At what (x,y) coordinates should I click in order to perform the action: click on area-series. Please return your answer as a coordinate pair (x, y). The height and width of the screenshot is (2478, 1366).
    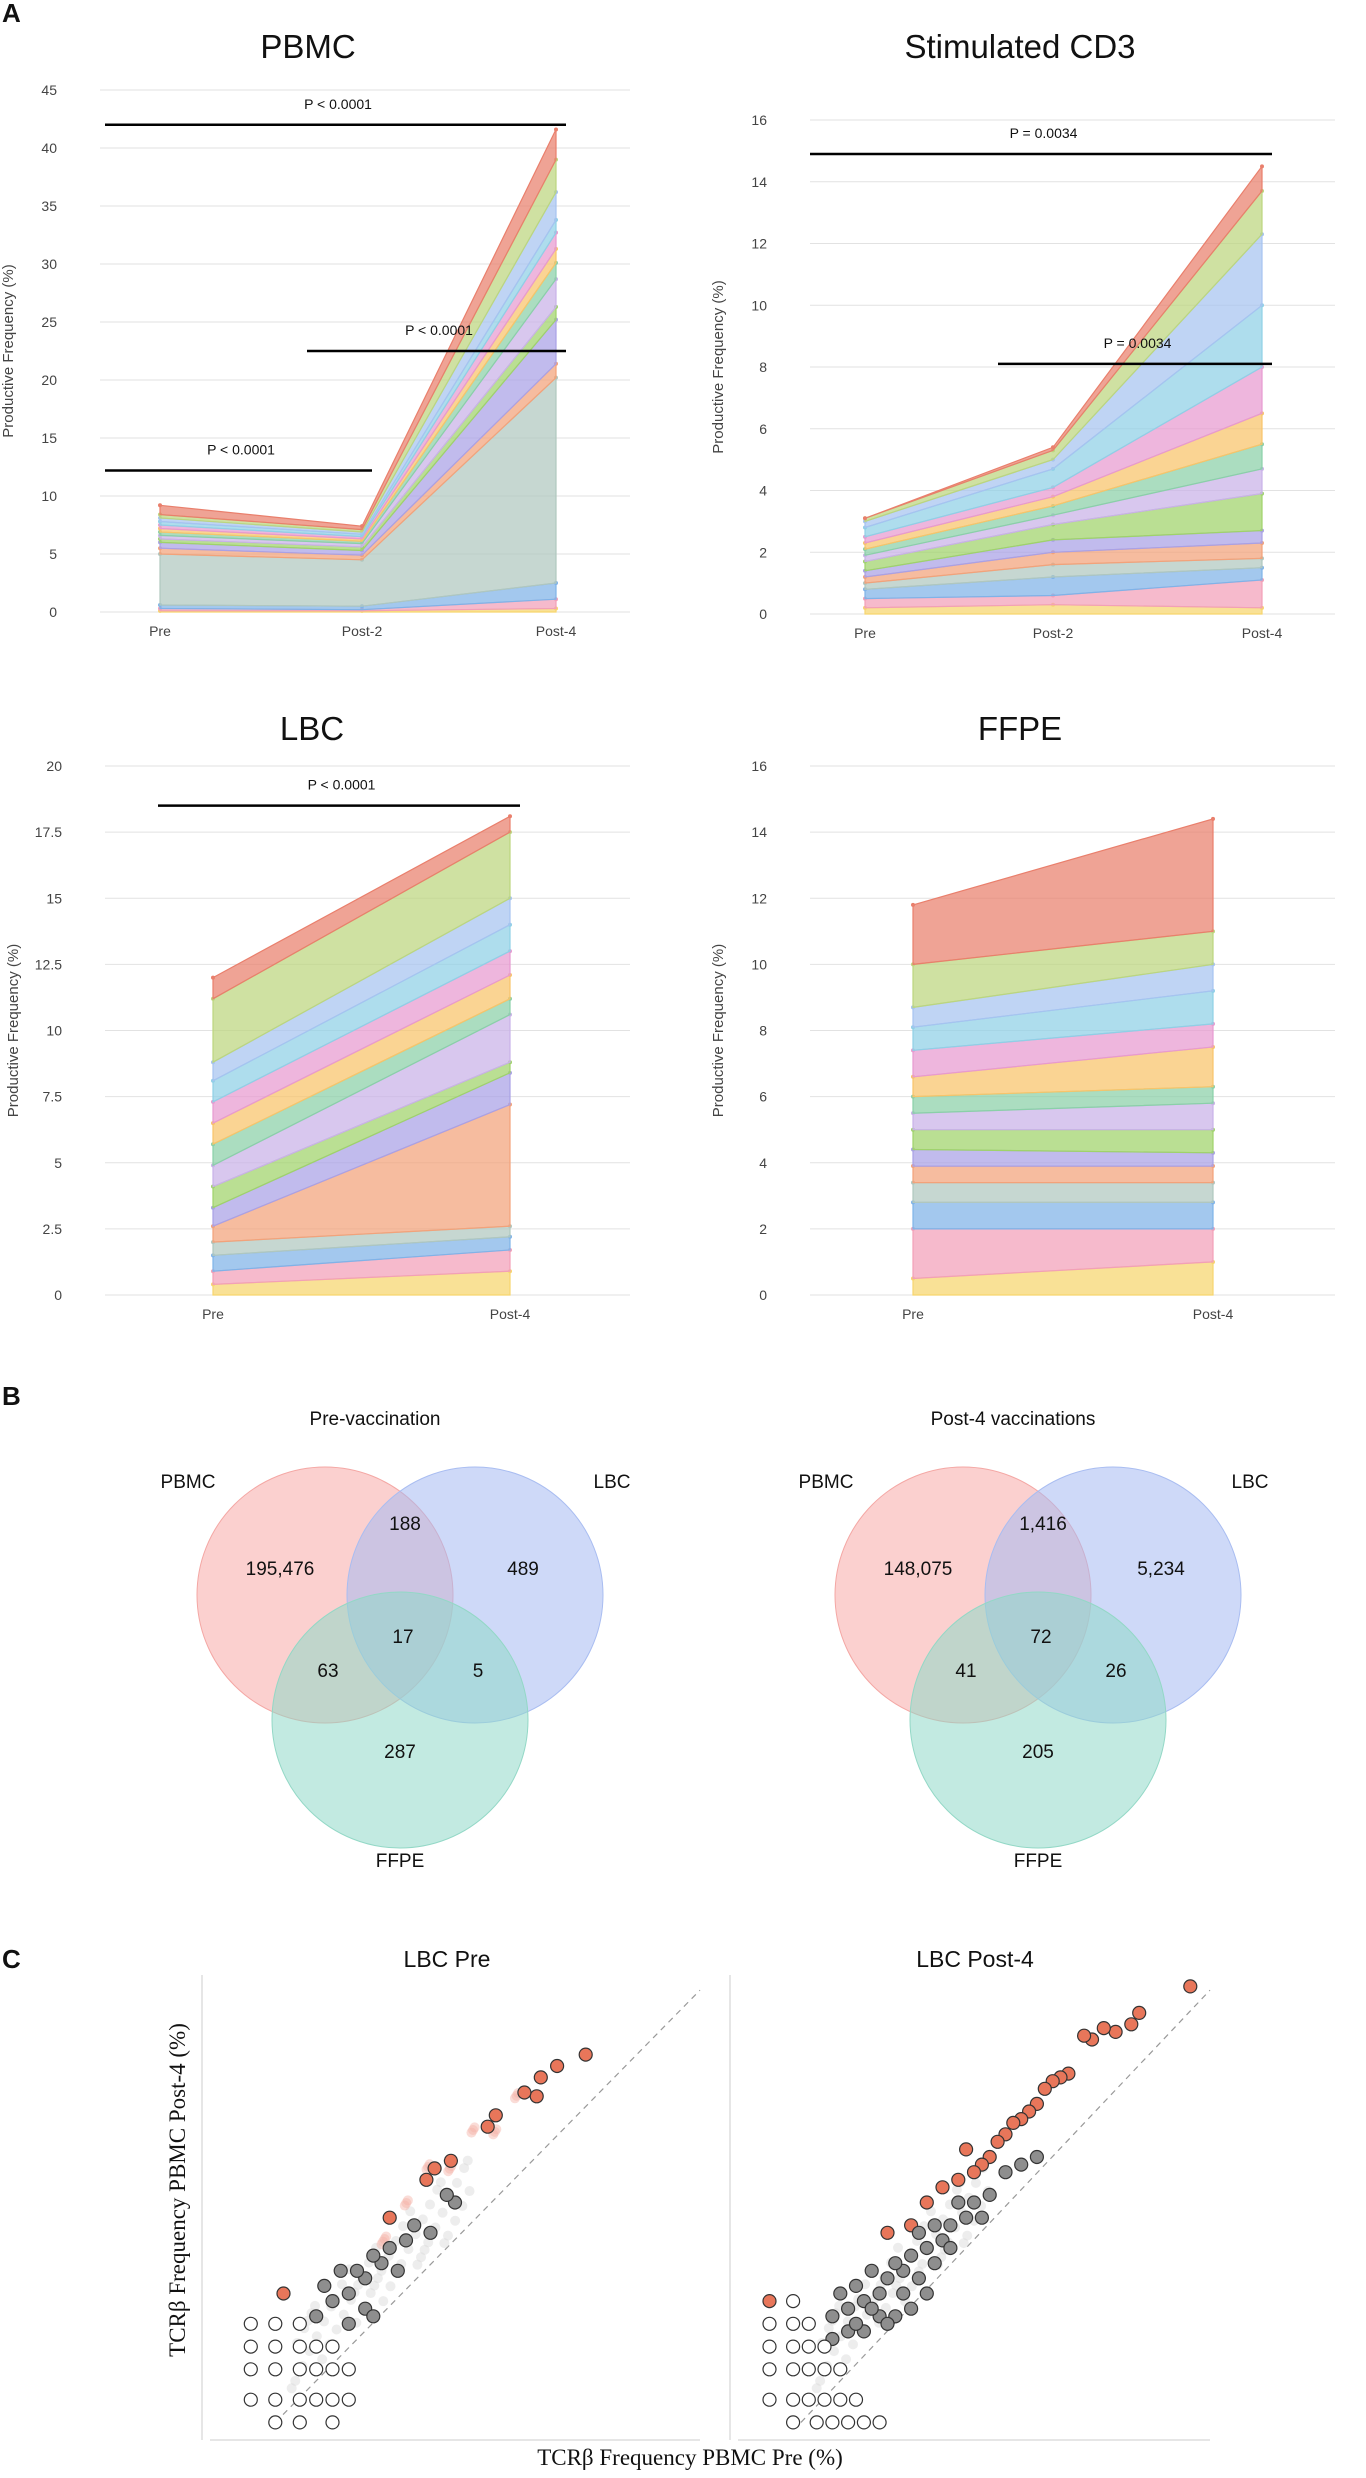
    Looking at the image, I should click on (1063, 1192).